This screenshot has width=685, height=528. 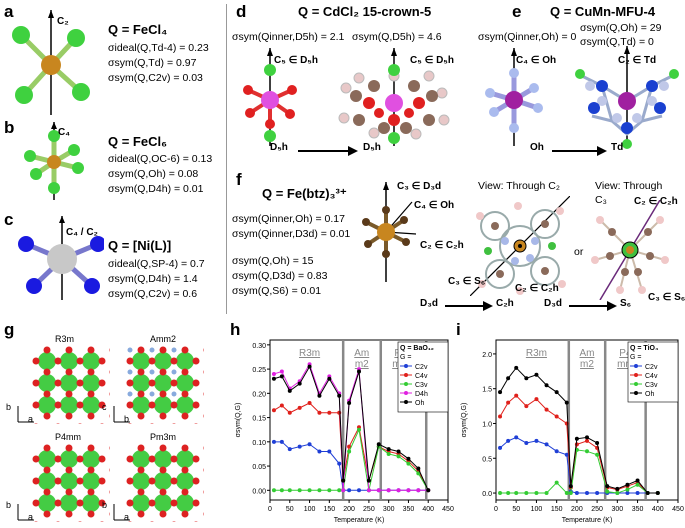 I want to click on legend-label-Oh: Oh, so click(x=419, y=403).